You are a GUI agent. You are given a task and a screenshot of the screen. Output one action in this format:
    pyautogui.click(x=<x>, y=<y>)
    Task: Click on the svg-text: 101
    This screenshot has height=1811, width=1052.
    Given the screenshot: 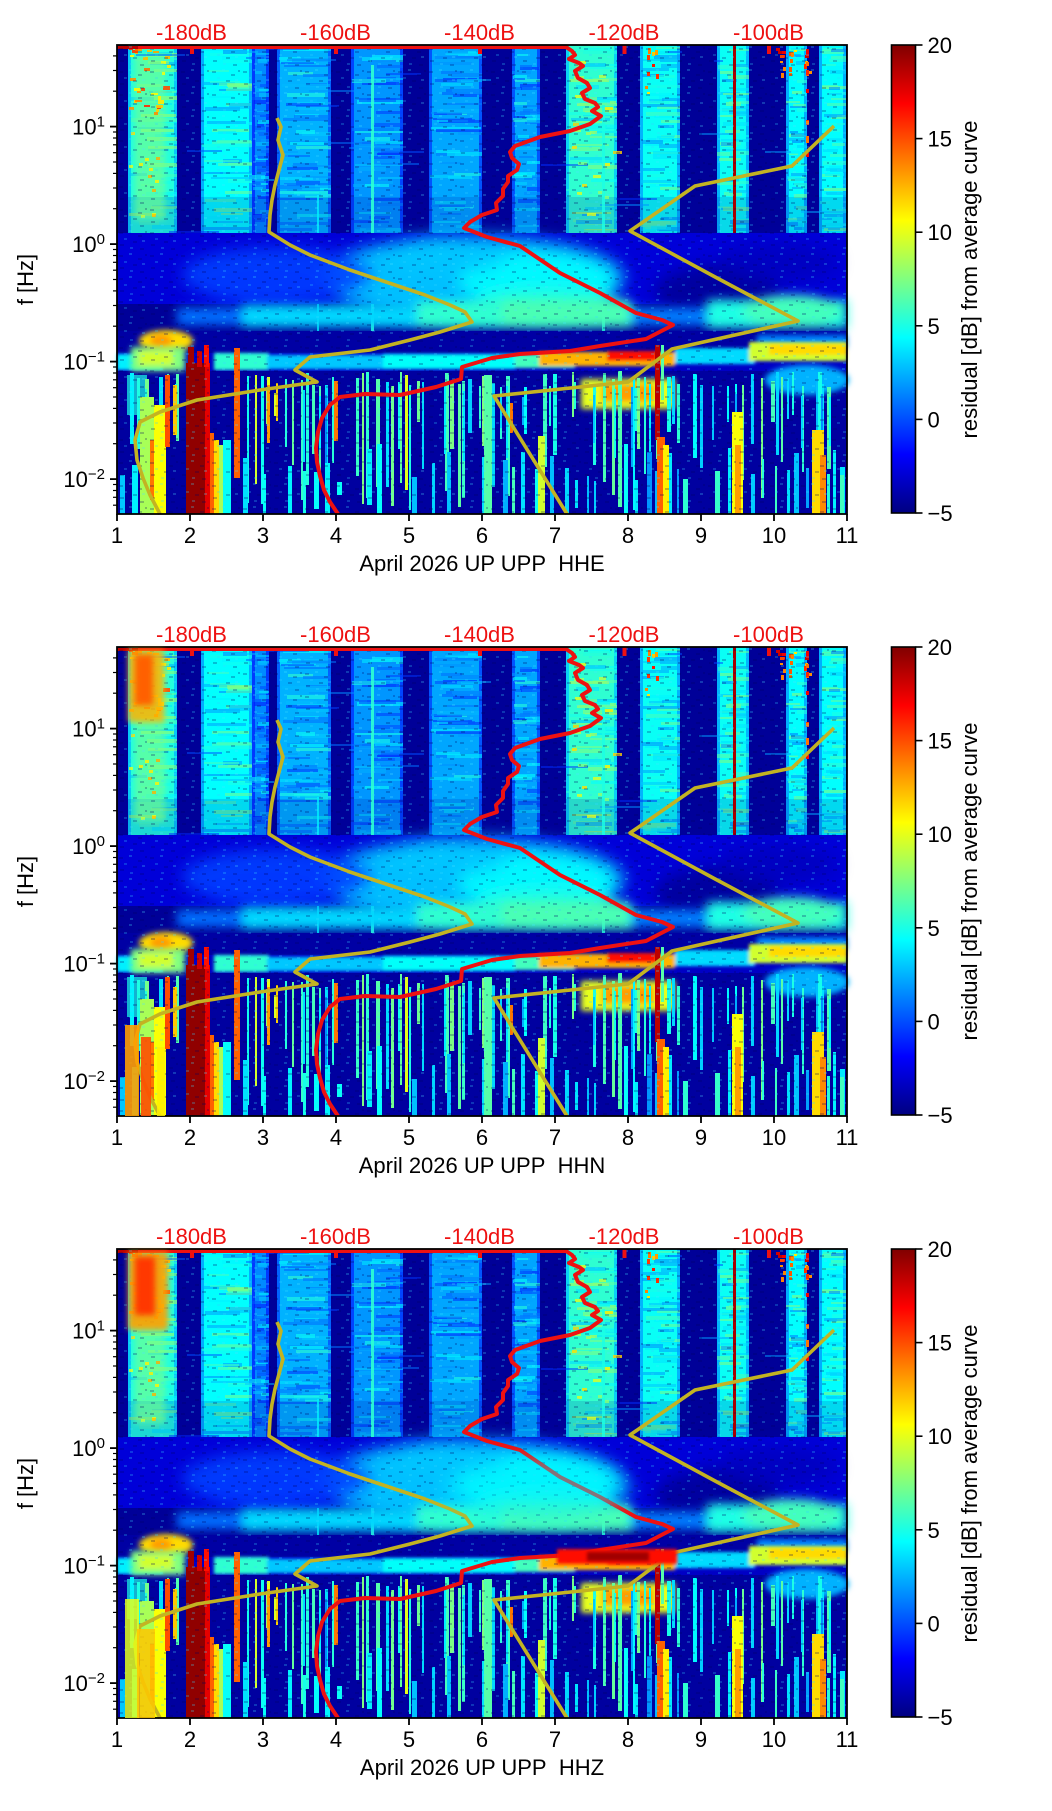 What is the action you would take?
    pyautogui.click(x=88, y=127)
    